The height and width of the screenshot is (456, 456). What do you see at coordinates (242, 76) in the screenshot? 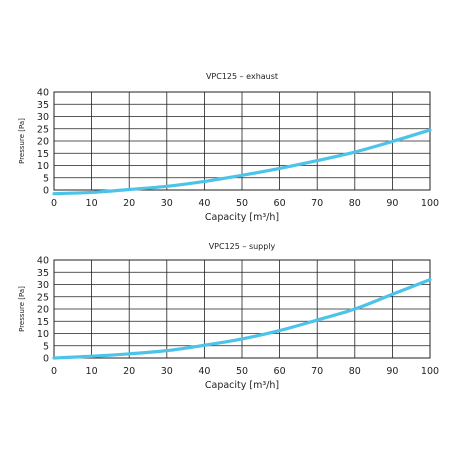
I see `chart-title: VPC125 – exhaust` at bounding box center [242, 76].